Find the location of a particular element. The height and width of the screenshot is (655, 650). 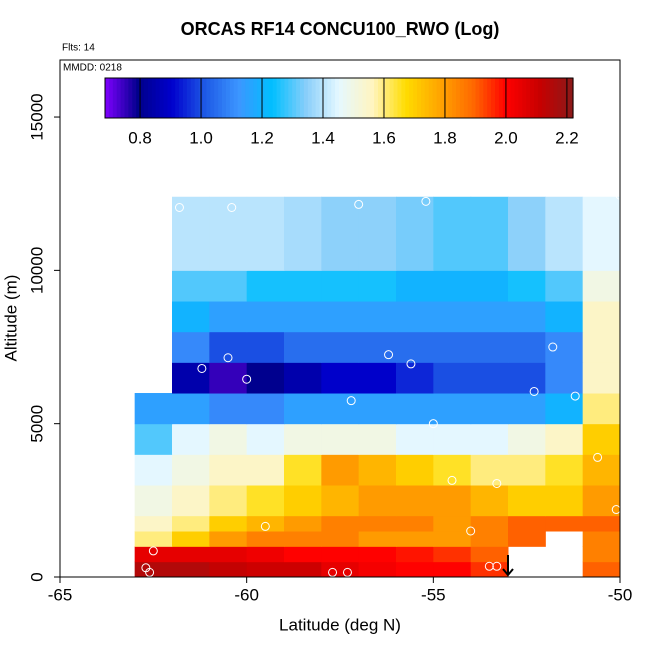

y-tick-label: 5000 is located at coordinates (36, 424).